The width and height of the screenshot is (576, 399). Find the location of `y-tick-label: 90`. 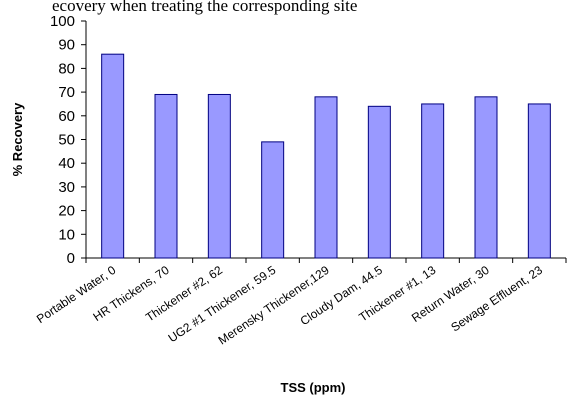

y-tick-label: 90 is located at coordinates (66, 45).